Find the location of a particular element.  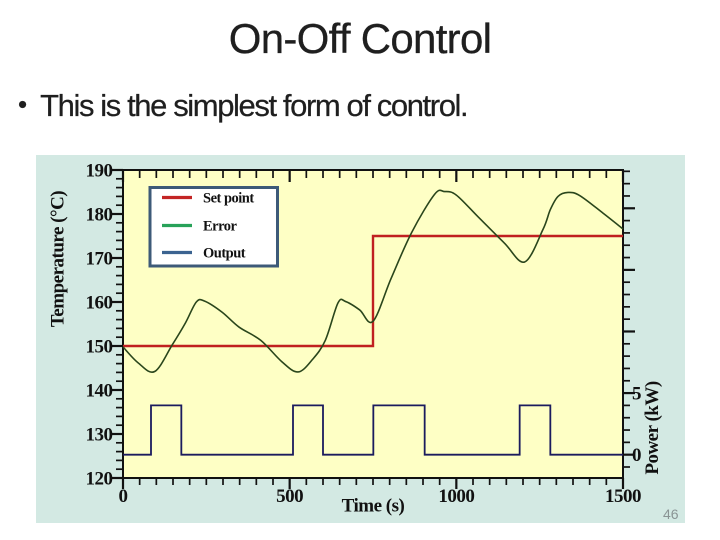

legend: Set point Error Output is located at coordinates (213, 227).